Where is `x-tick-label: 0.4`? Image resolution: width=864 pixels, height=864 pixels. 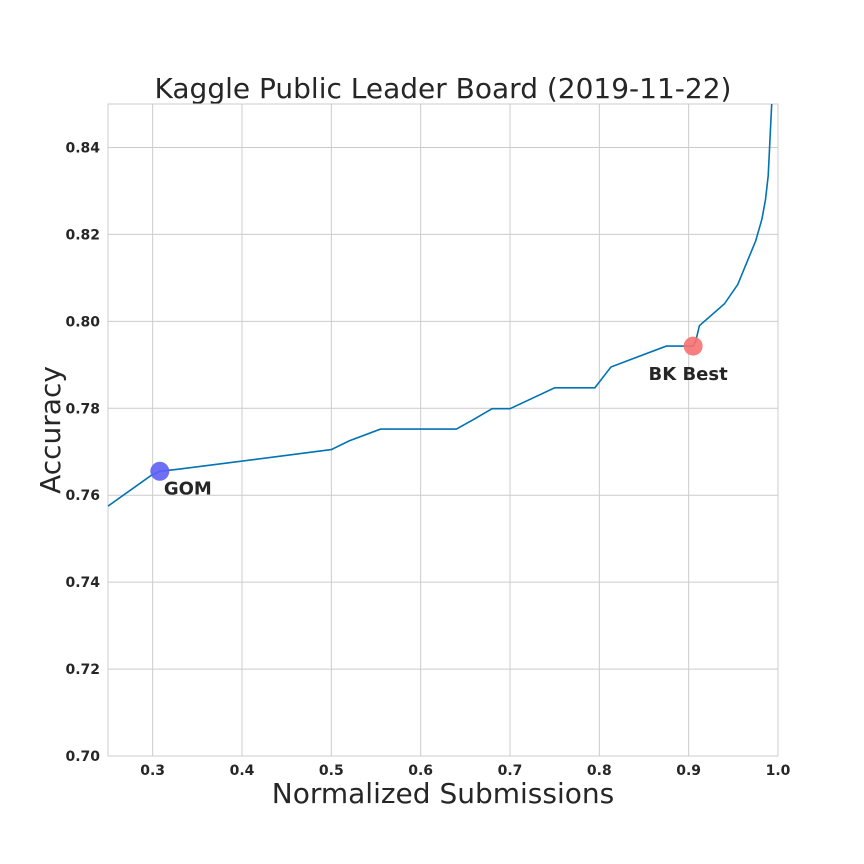 x-tick-label: 0.4 is located at coordinates (242, 771).